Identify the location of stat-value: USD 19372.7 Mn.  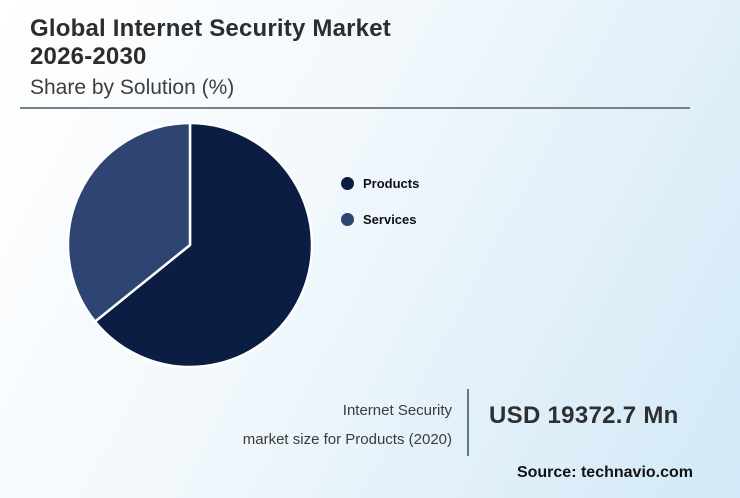
(584, 415).